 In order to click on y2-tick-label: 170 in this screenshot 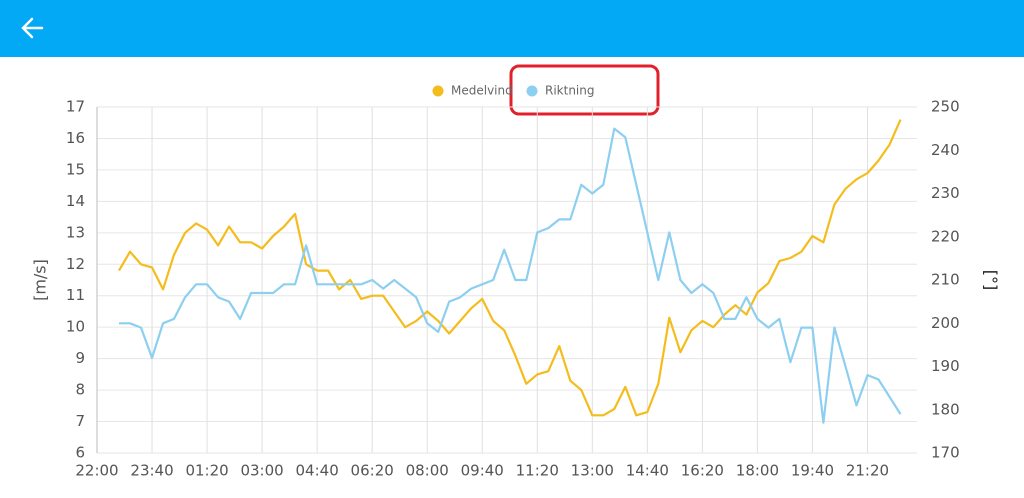, I will do `click(945, 453)`.